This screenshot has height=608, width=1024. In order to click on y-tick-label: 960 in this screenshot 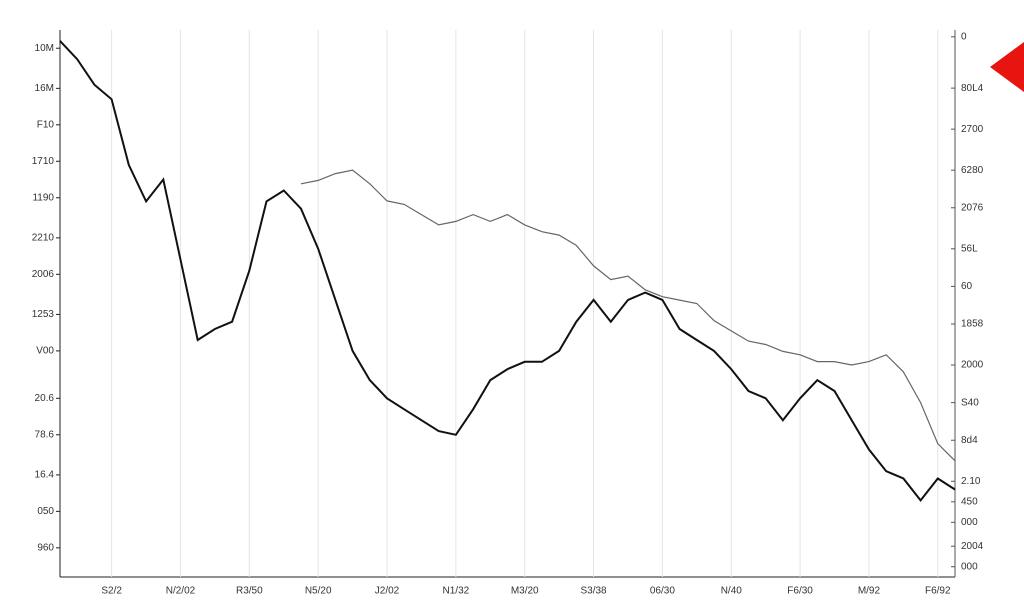, I will do `click(45, 547)`.